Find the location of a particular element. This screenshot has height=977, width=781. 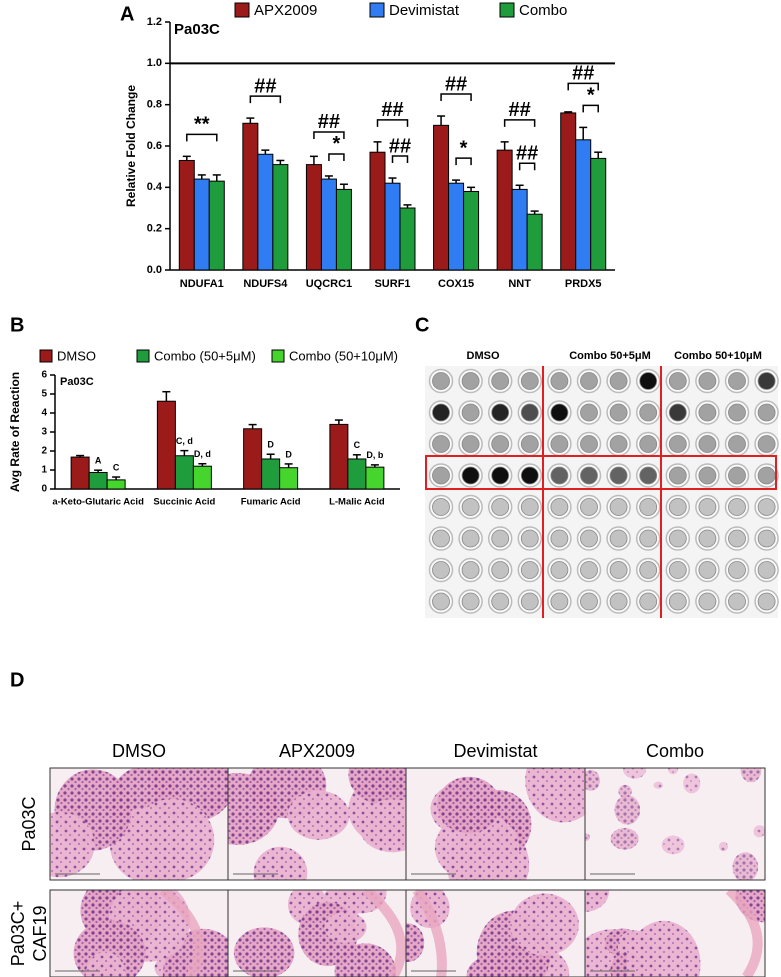

y-tick-label: 0 is located at coordinates (44, 489).